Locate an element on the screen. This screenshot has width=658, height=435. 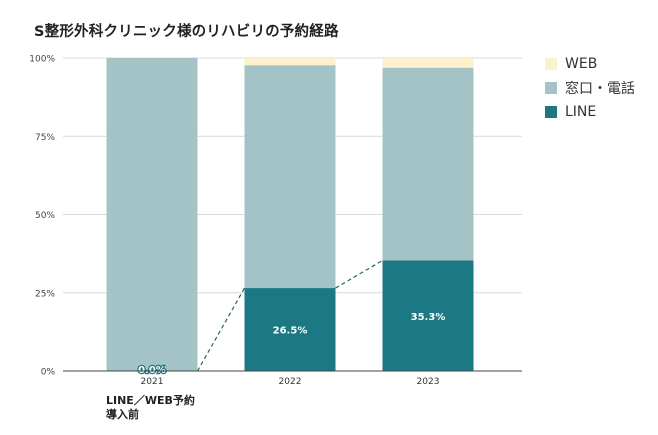
legend-item-web: WEB is located at coordinates (590, 64).